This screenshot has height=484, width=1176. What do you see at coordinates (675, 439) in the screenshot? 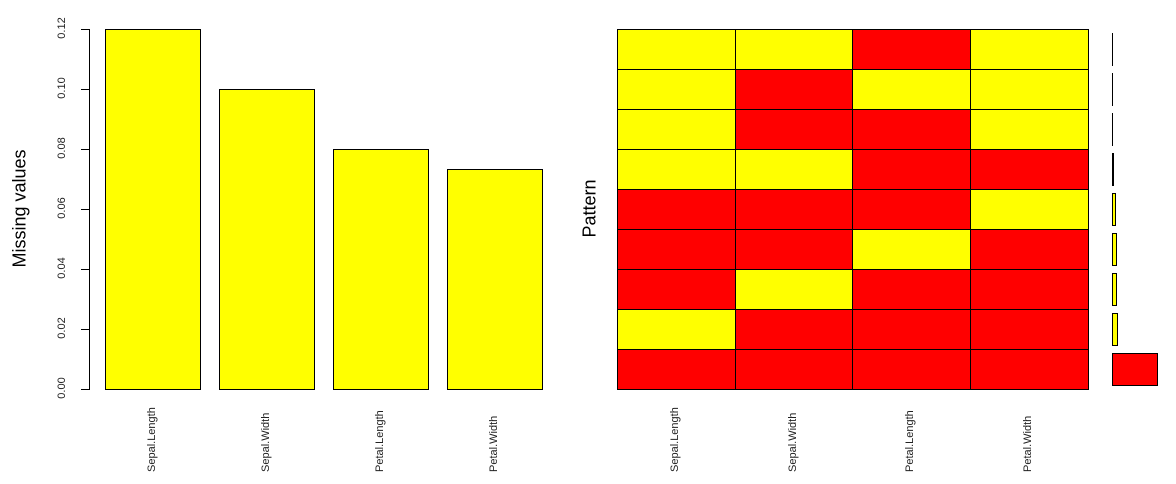
I see `pattern-x-label: Sepal.Length` at bounding box center [675, 439].